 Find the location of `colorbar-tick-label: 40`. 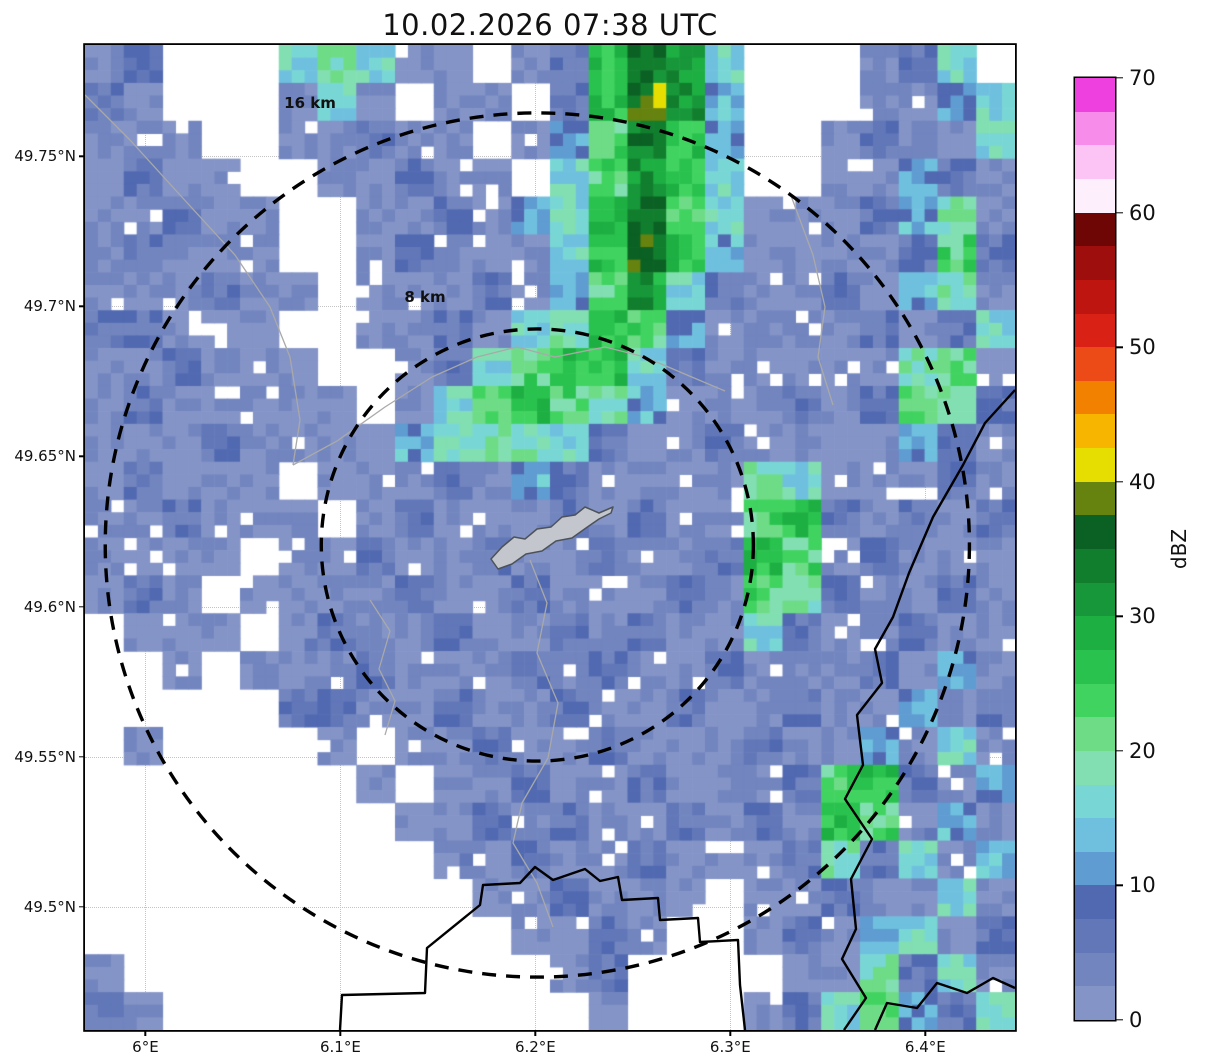

colorbar-tick-label: 40 is located at coordinates (1142, 481).